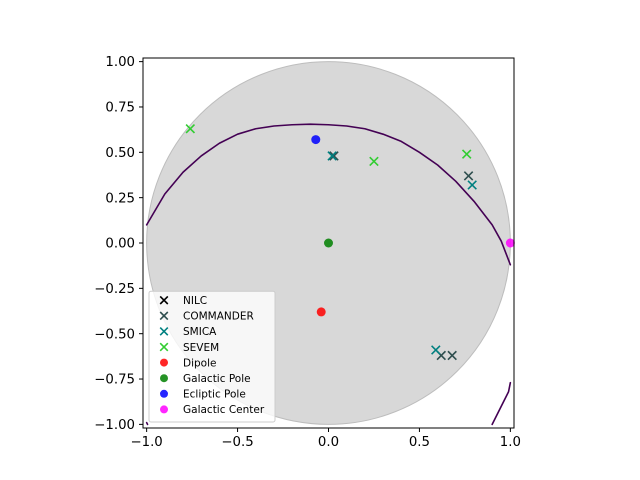  Describe the element at coordinates (218, 317) in the screenshot. I see `legend-label-commander: COMMANDER` at that location.